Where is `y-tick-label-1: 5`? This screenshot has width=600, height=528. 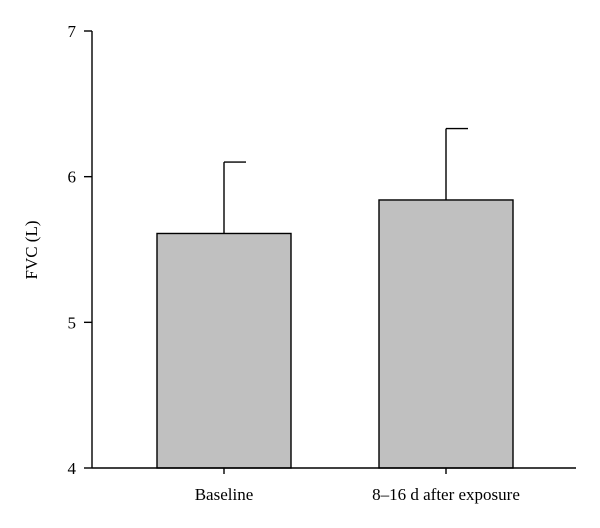 y-tick-label-1: 5 is located at coordinates (72, 322).